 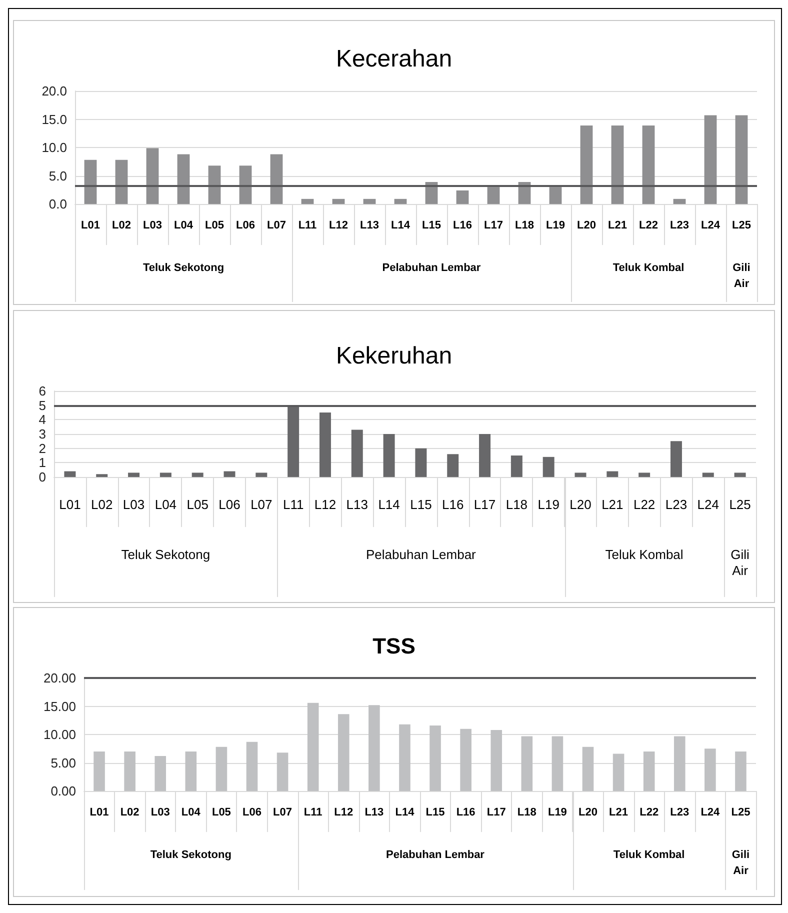 What do you see at coordinates (42, 448) in the screenshot?
I see `y-tick-label: 2` at bounding box center [42, 448].